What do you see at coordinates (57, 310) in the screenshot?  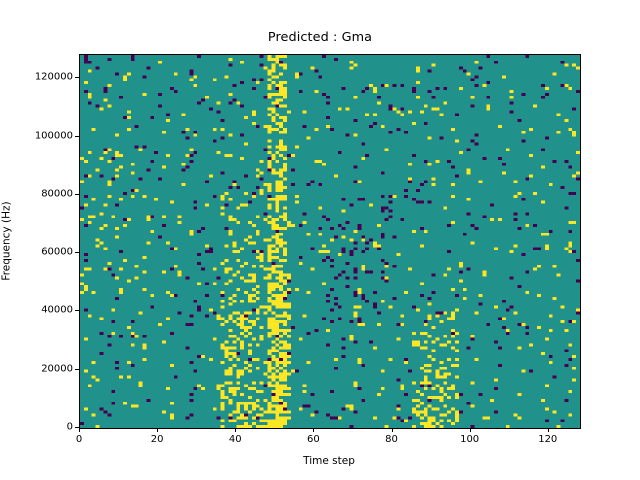 I see `y-tick-label: 40000` at bounding box center [57, 310].